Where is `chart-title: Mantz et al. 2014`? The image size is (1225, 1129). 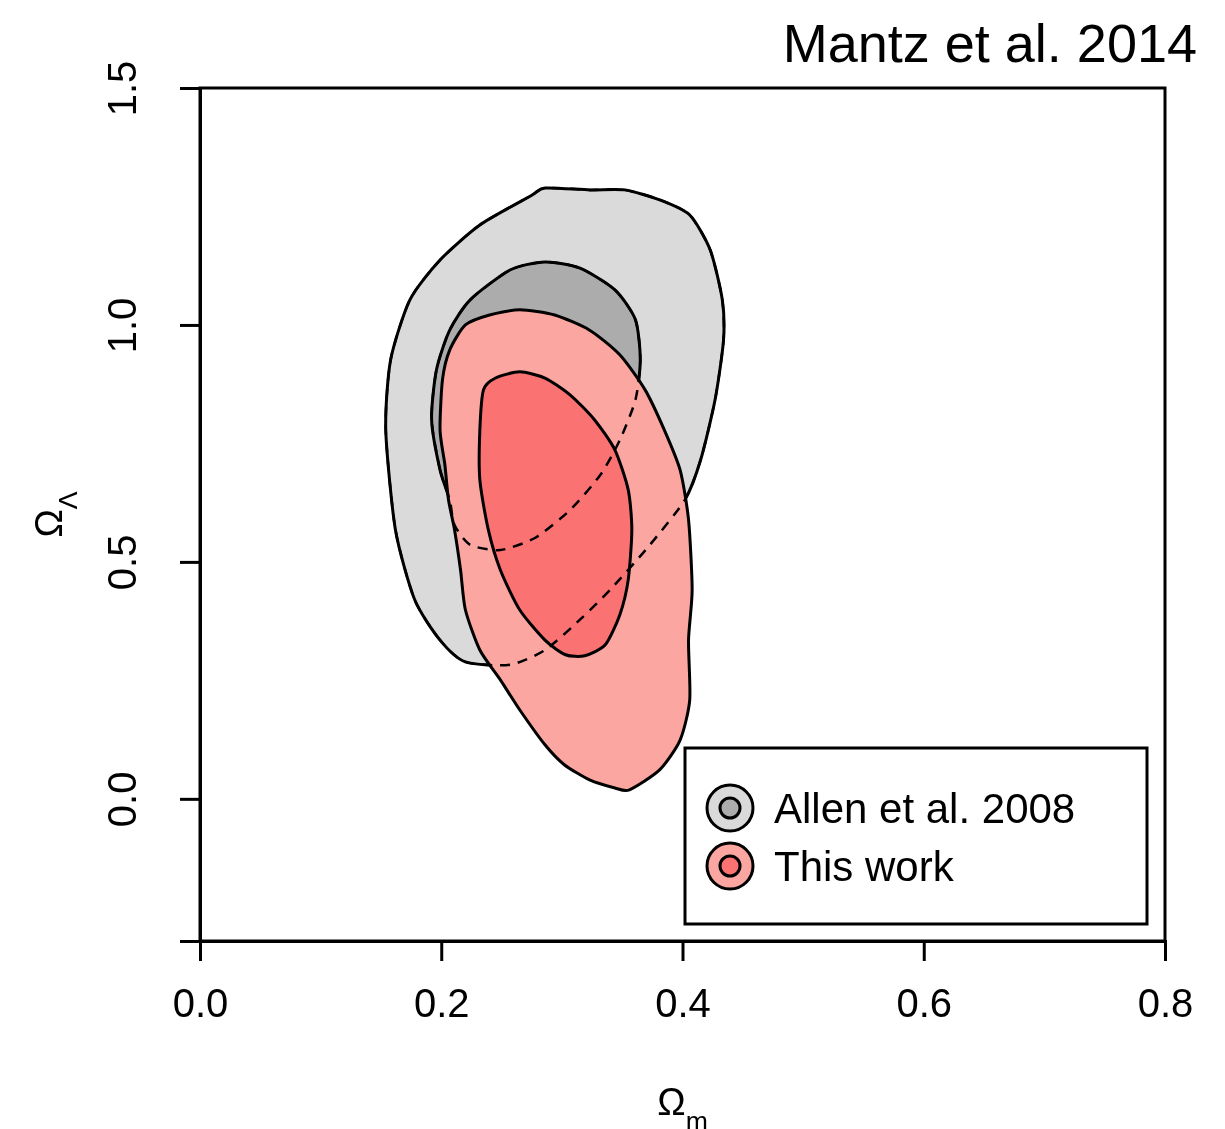 chart-title: Mantz et al. 2014 is located at coordinates (989, 43).